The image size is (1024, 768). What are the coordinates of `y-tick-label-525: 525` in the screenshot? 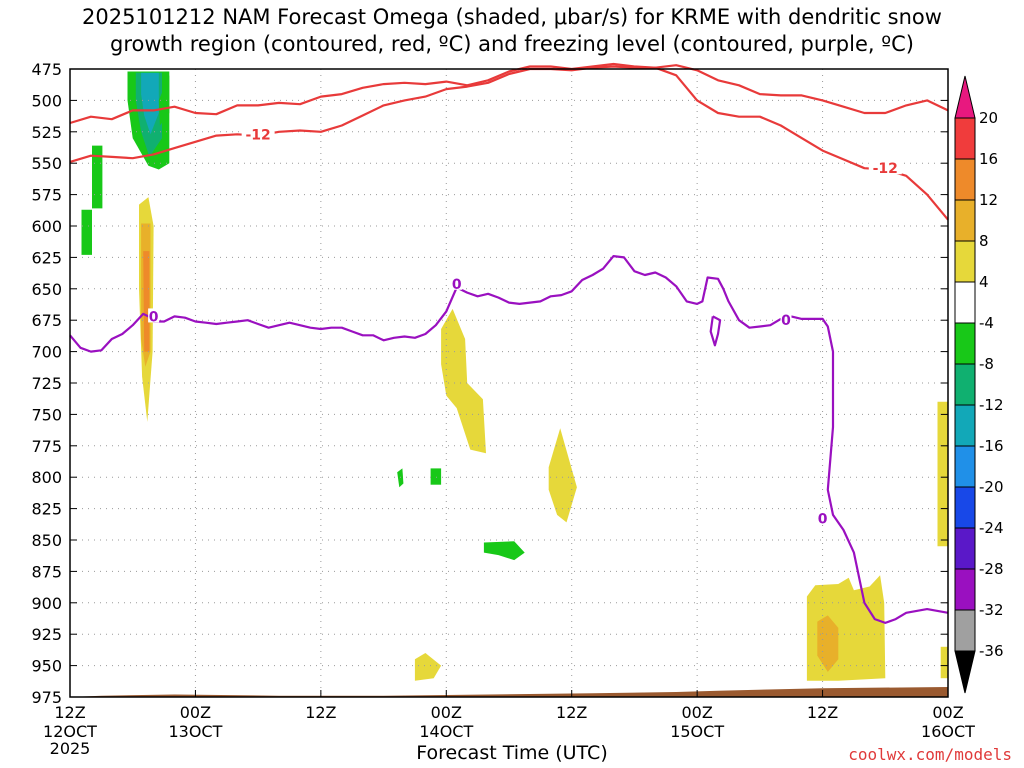 It's located at (46, 132).